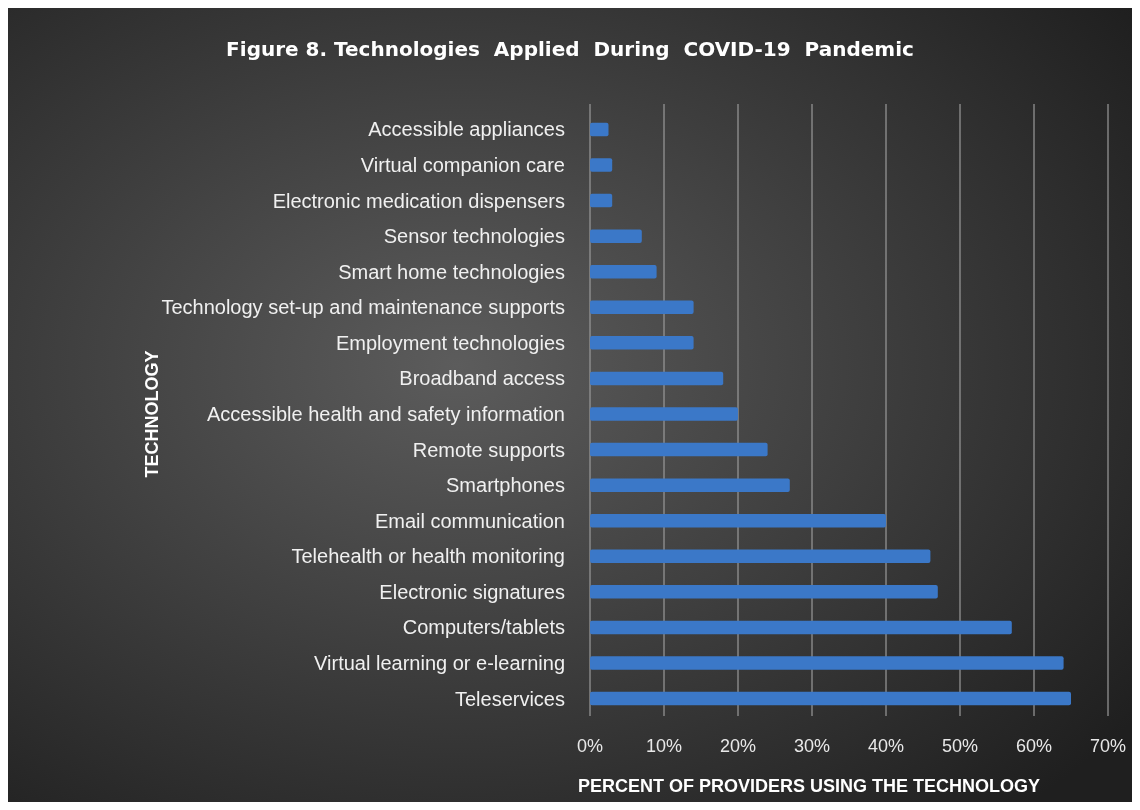 The height and width of the screenshot is (810, 1140). What do you see at coordinates (590, 746) in the screenshot?
I see `x-tick-label: 0%` at bounding box center [590, 746].